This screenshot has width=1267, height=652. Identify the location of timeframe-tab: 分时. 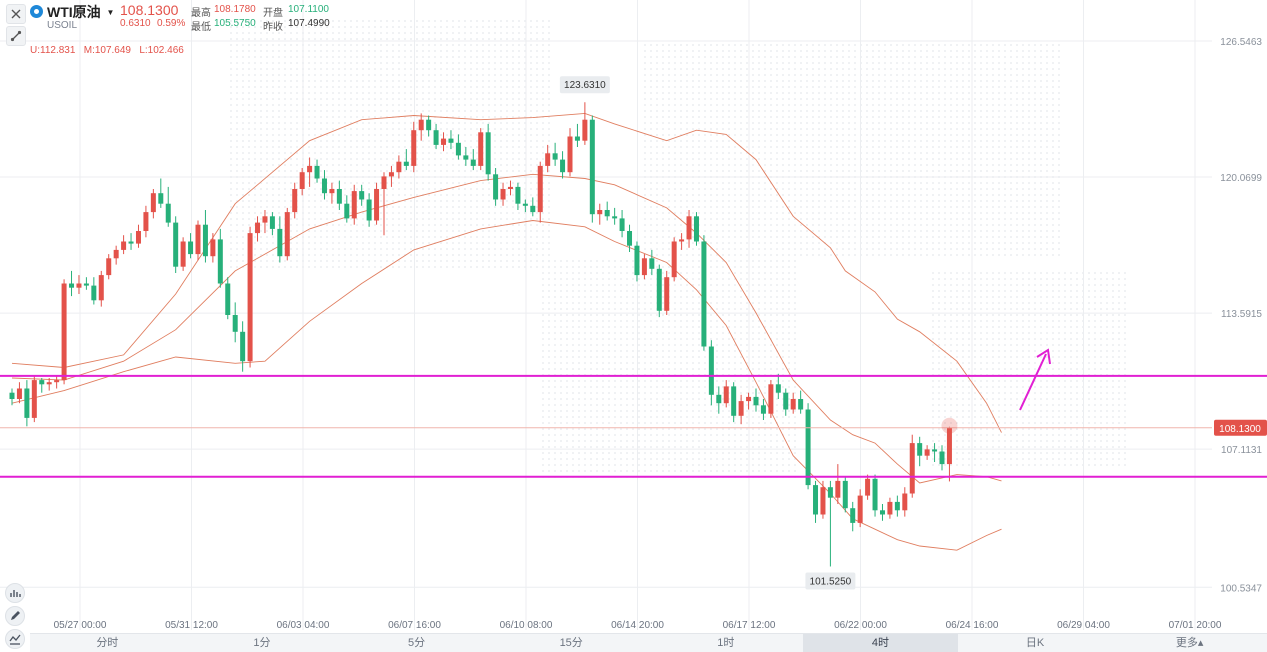
(107, 643).